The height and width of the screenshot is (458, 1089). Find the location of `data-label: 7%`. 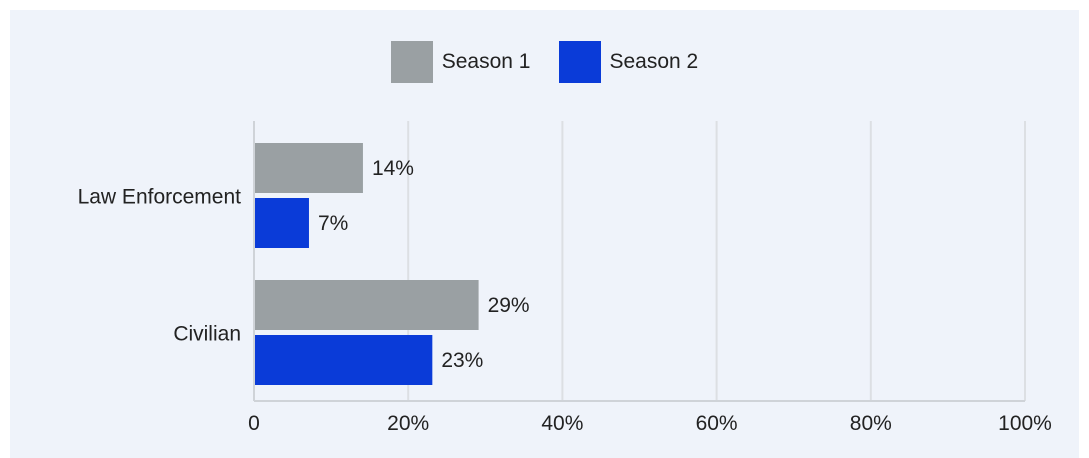

data-label: 7% is located at coordinates (333, 223).